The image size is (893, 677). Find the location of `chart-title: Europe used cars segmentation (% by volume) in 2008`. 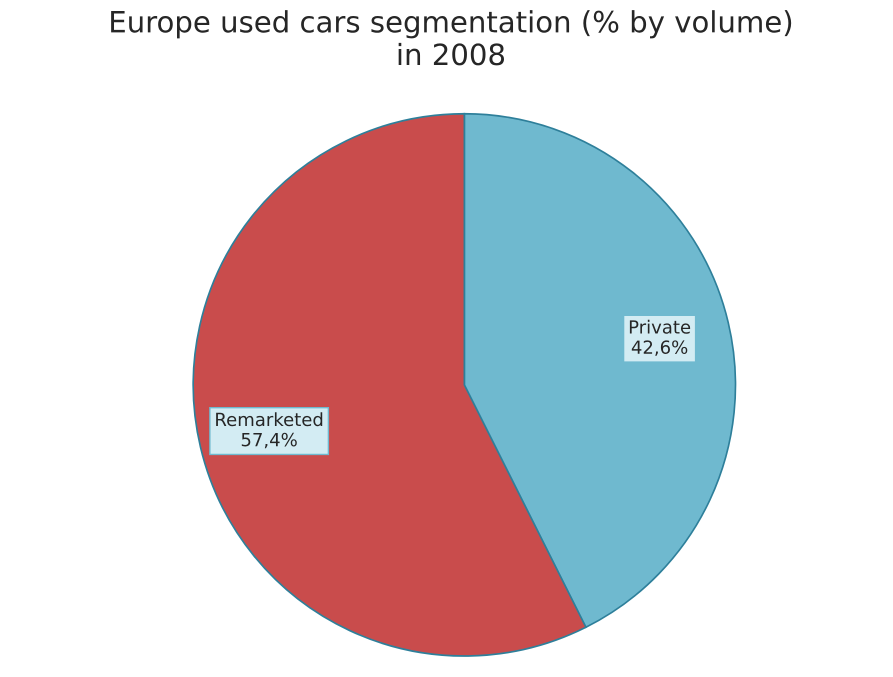

chart-title: Europe used cars segmentation (% by volume) in 2008 is located at coordinates (451, 38).